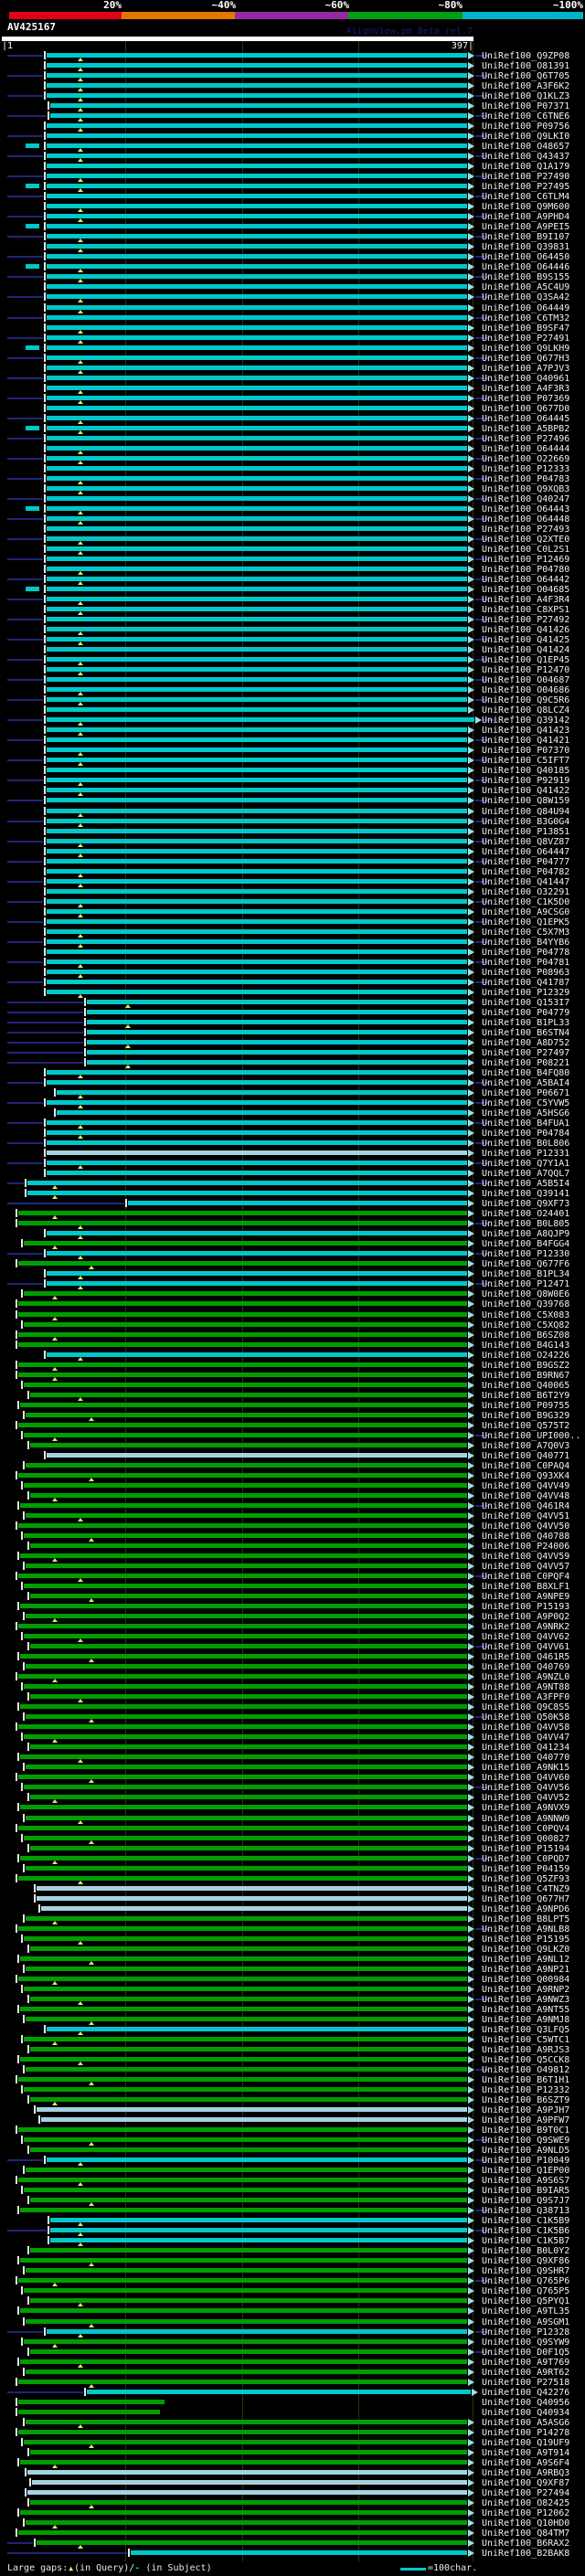 The height and width of the screenshot is (2576, 585). Describe the element at coordinates (526, 2403) in the screenshot. I see `hit-label: UniRef100_Q40956` at that location.